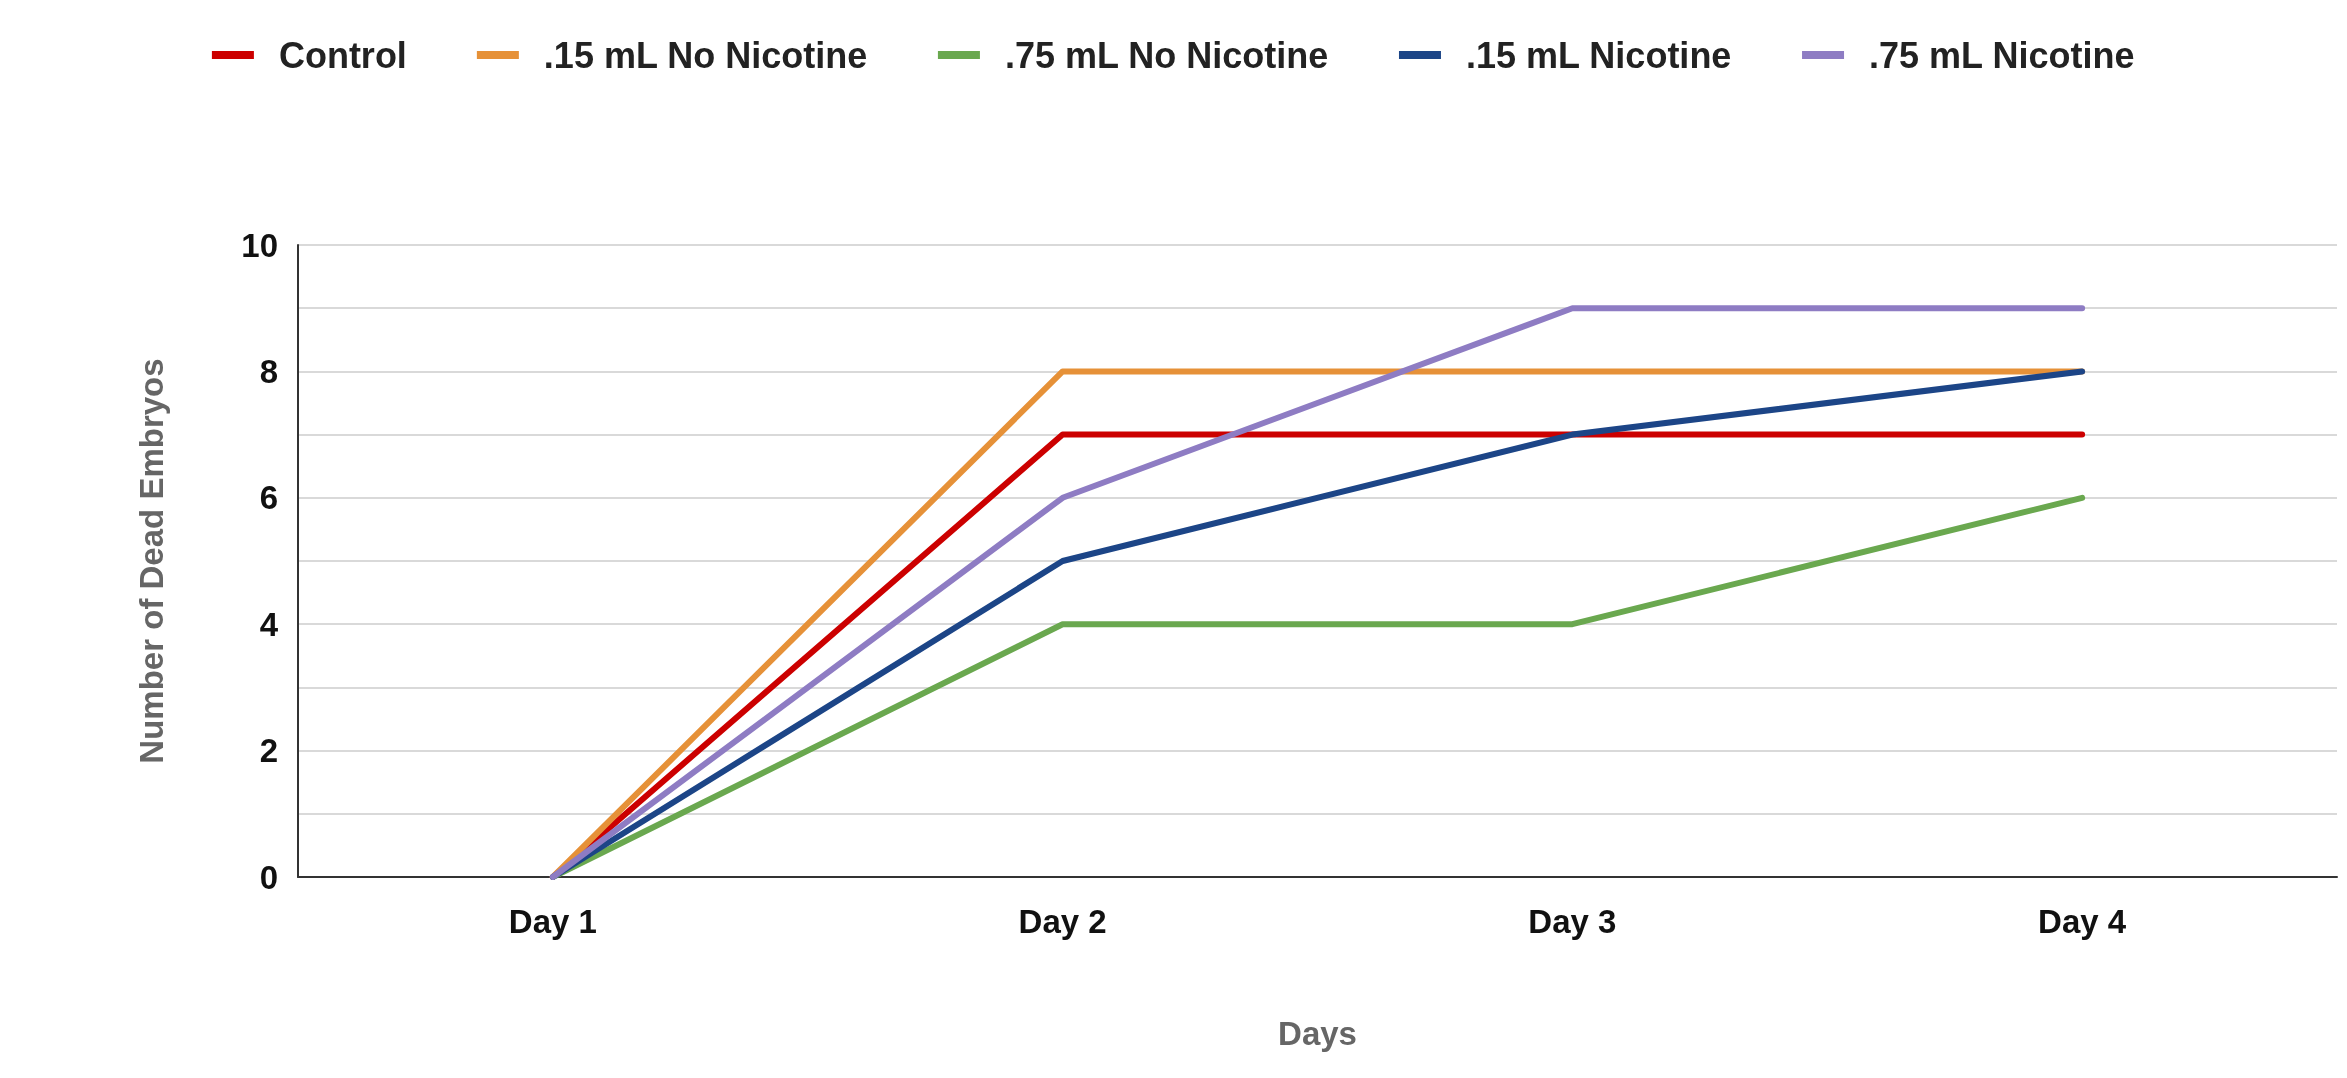 This screenshot has width=2347, height=1078. I want to click on legend-label: .15 mL Nicotine, so click(1598, 55).